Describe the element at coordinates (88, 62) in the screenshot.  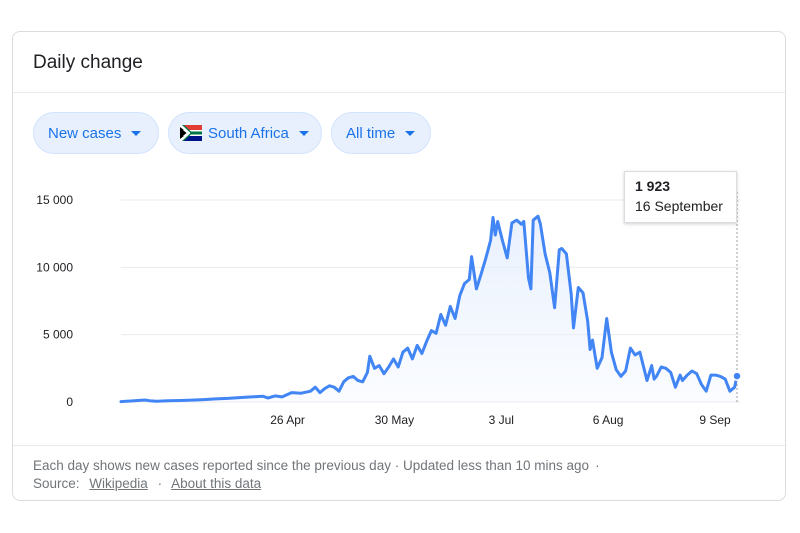
I see `card-title: Daily change` at that location.